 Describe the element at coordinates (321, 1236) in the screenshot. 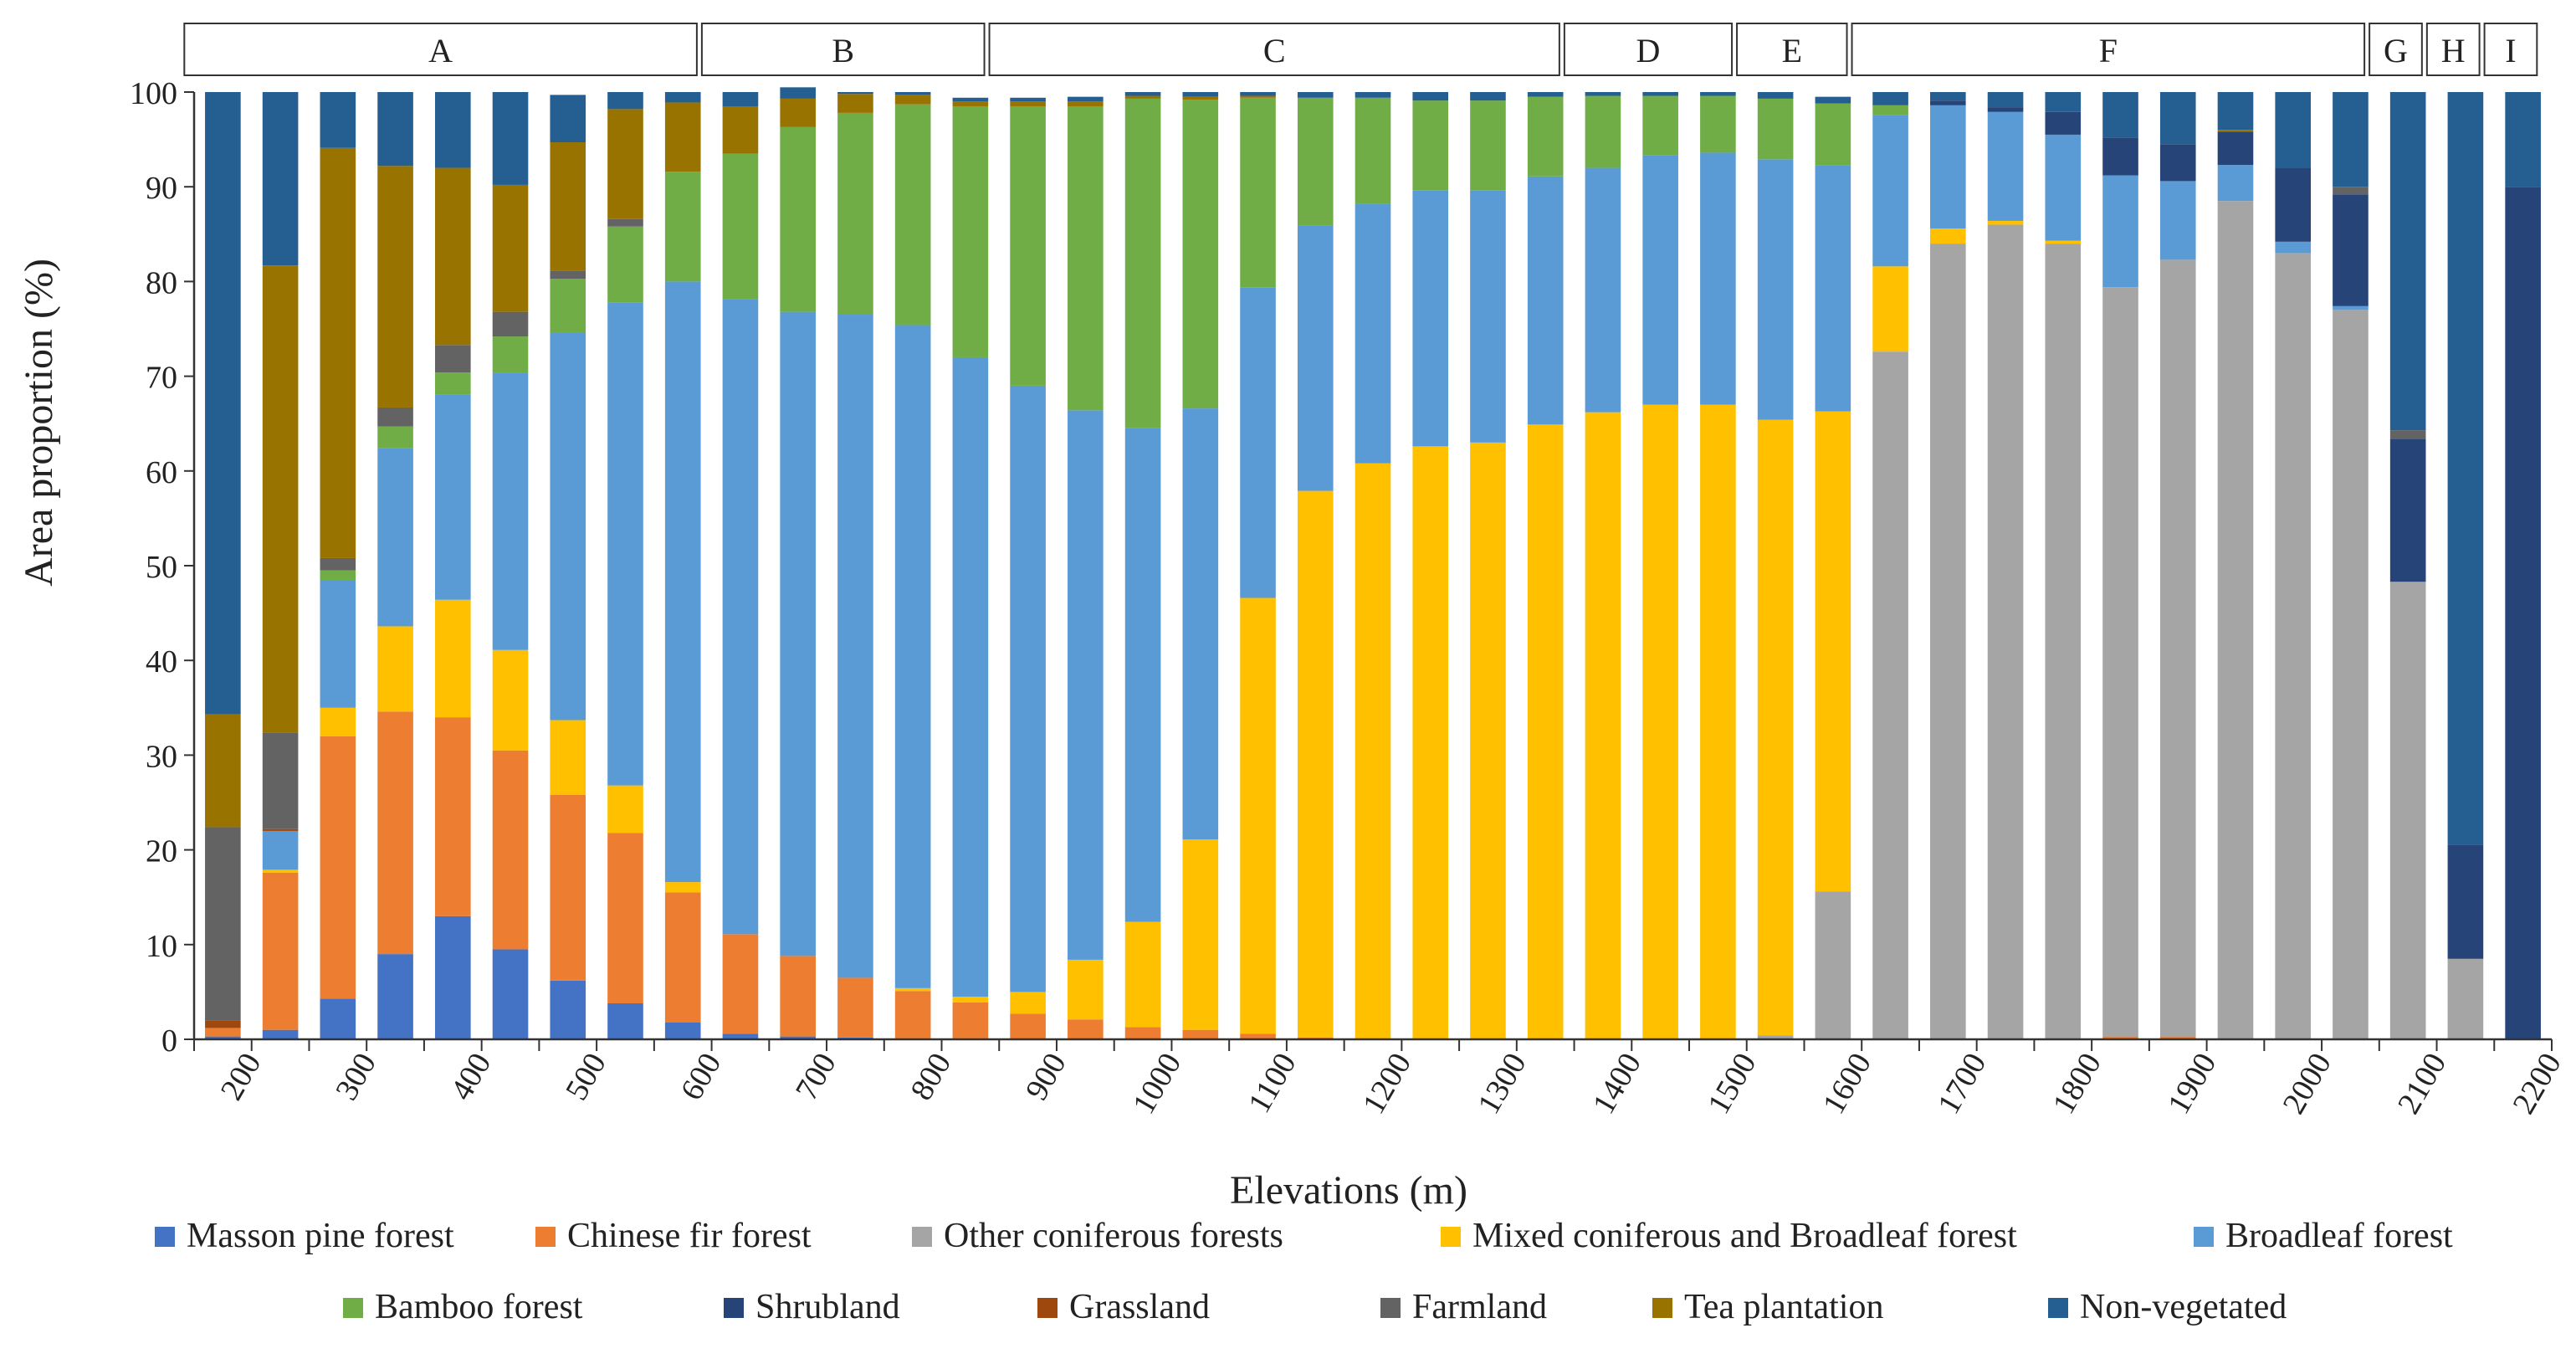

I see `legend-label: Masson pine forest` at that location.